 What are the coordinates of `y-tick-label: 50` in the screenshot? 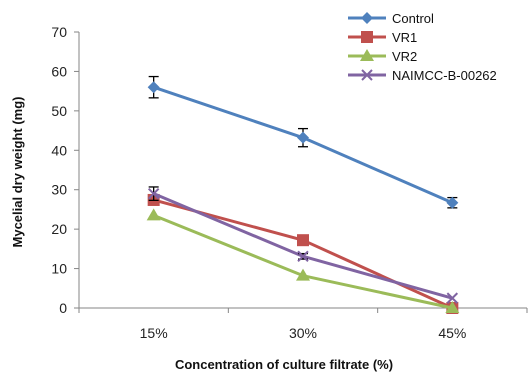 It's located at (59, 111).